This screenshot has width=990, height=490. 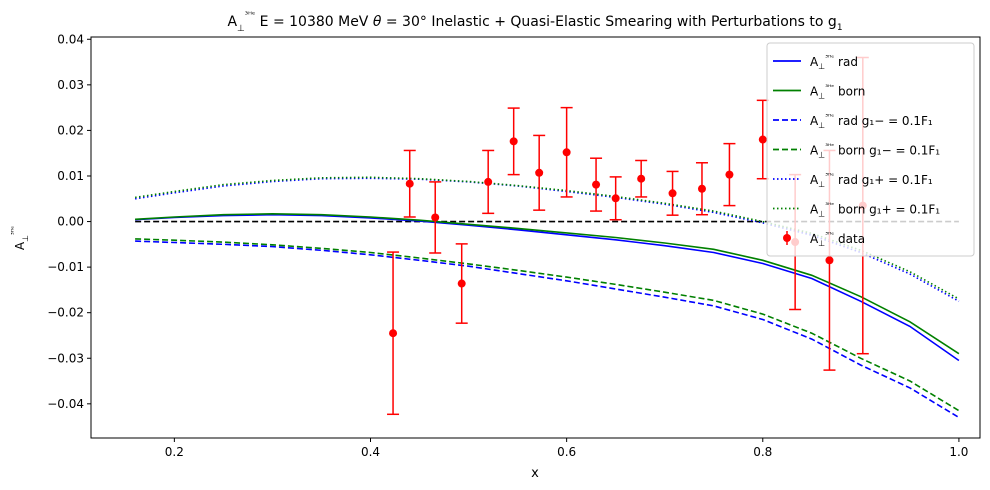 I want to click on legend-entry-data: A⊥³ᴴᵉ data, so click(x=824, y=239).